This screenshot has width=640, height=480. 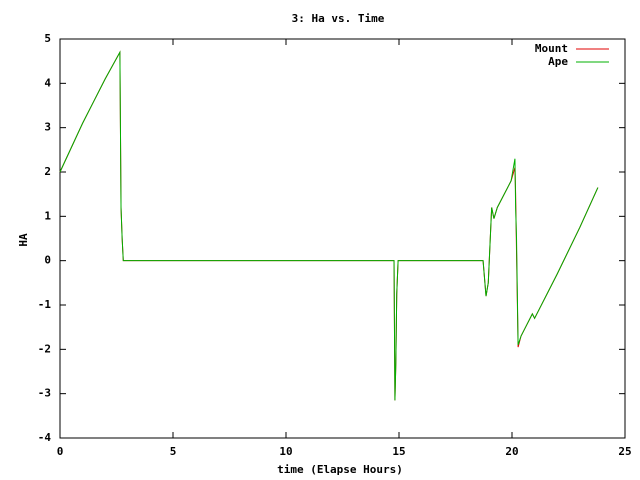 I want to click on y-tick-label: -1, so click(x=45, y=304).